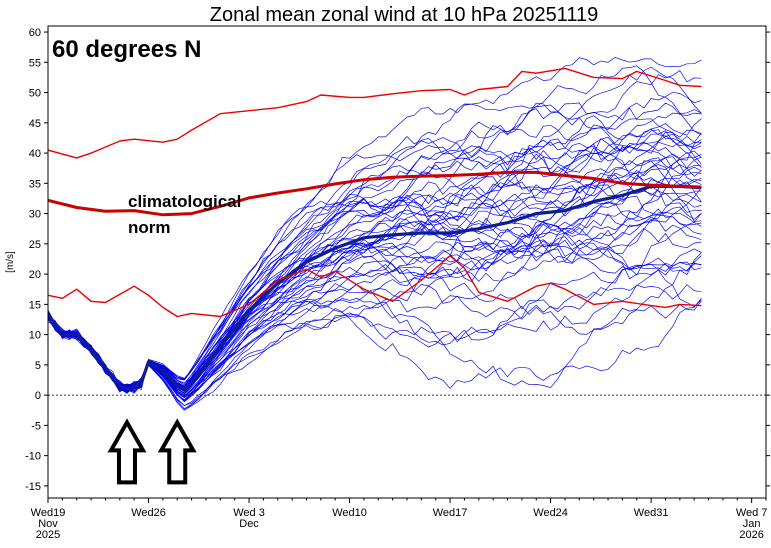 The height and width of the screenshot is (548, 771). Describe the element at coordinates (149, 227) in the screenshot. I see `climatological-norm-label-norm: norm` at that location.